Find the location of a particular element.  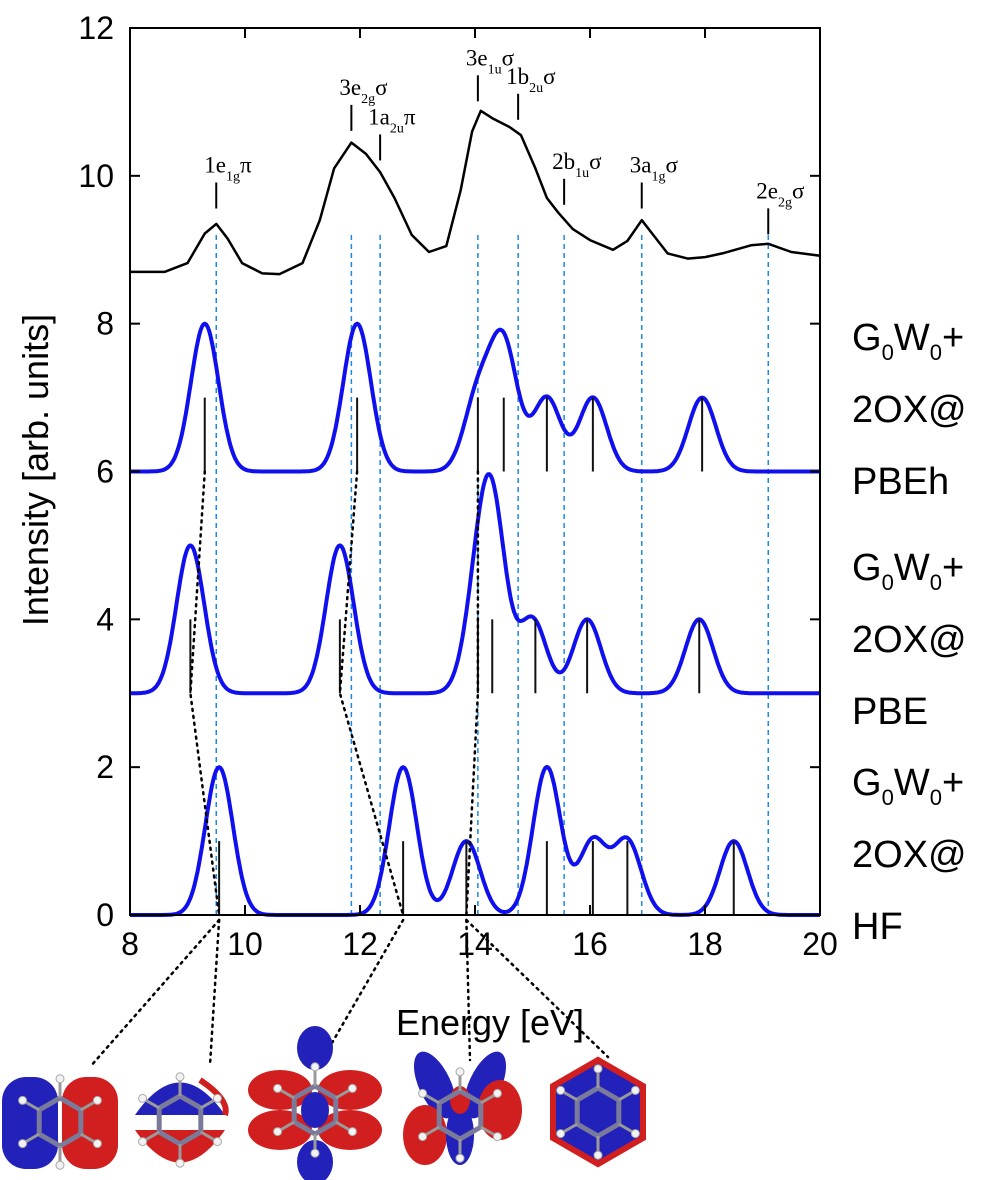

3e1u-orbital-a is located at coordinates (462, 1108).